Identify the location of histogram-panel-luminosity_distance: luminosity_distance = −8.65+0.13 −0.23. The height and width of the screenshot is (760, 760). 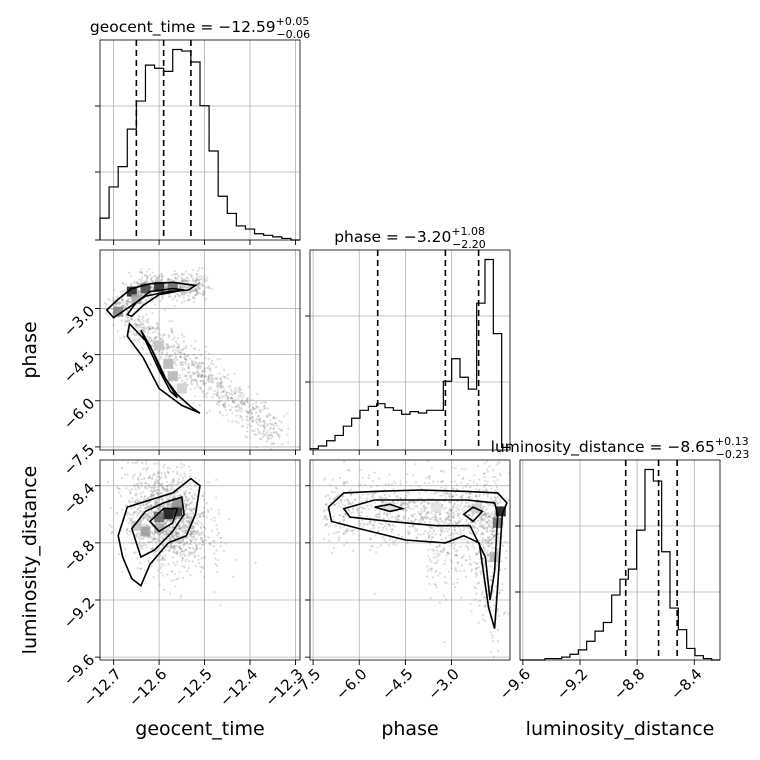
(620, 550).